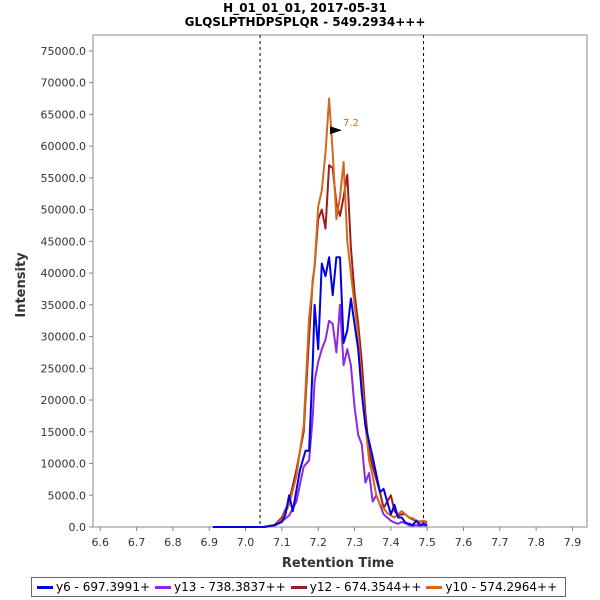 The height and width of the screenshot is (600, 600). Describe the element at coordinates (173, 542) in the screenshot. I see `x-tick-label: 6.8` at that location.